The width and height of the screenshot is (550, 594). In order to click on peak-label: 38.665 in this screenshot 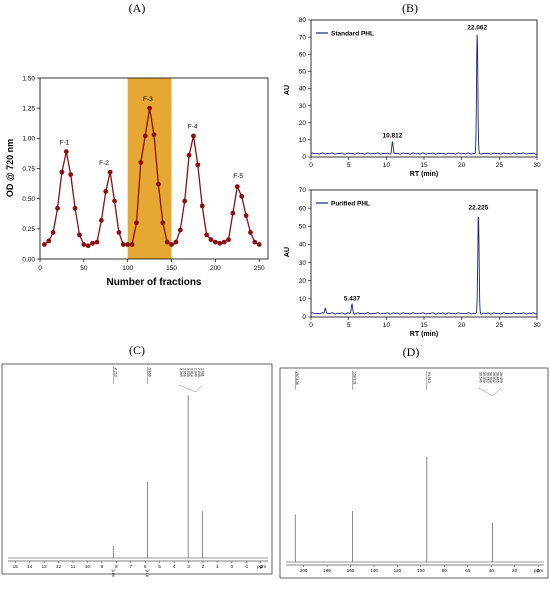, I will do `click(498, 377)`.